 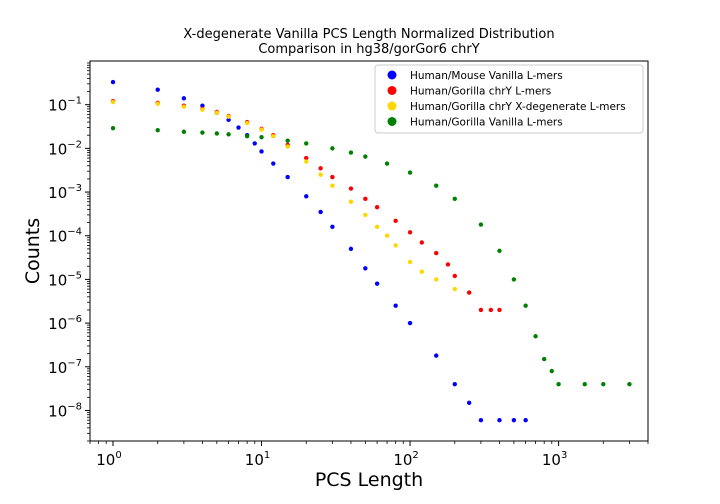 I want to click on x-tick-label: 10³, so click(x=554, y=459).